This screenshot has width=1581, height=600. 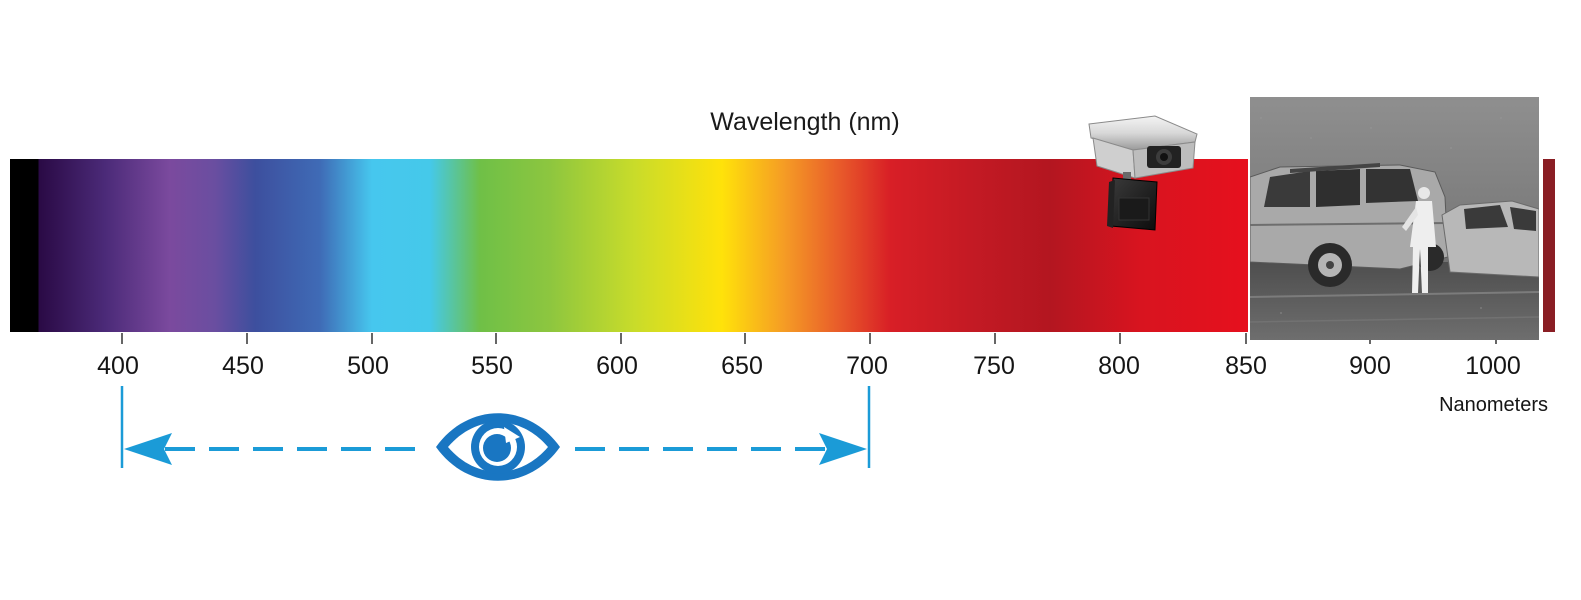 What do you see at coordinates (994, 366) in the screenshot?
I see `tick-label-750: 750` at bounding box center [994, 366].